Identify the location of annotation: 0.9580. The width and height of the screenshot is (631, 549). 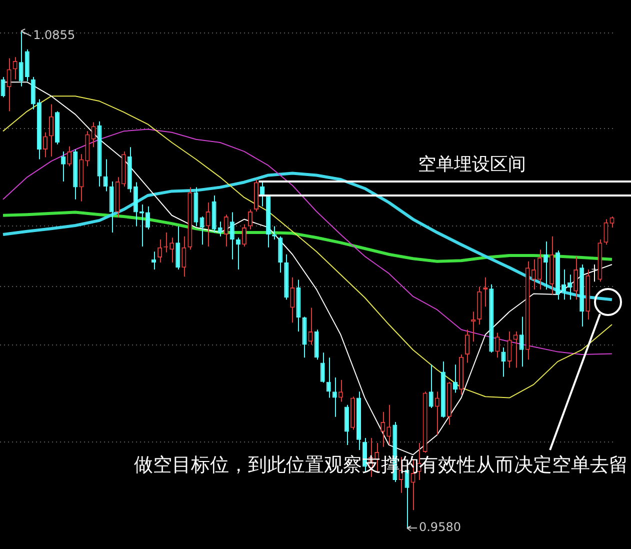
(439, 527).